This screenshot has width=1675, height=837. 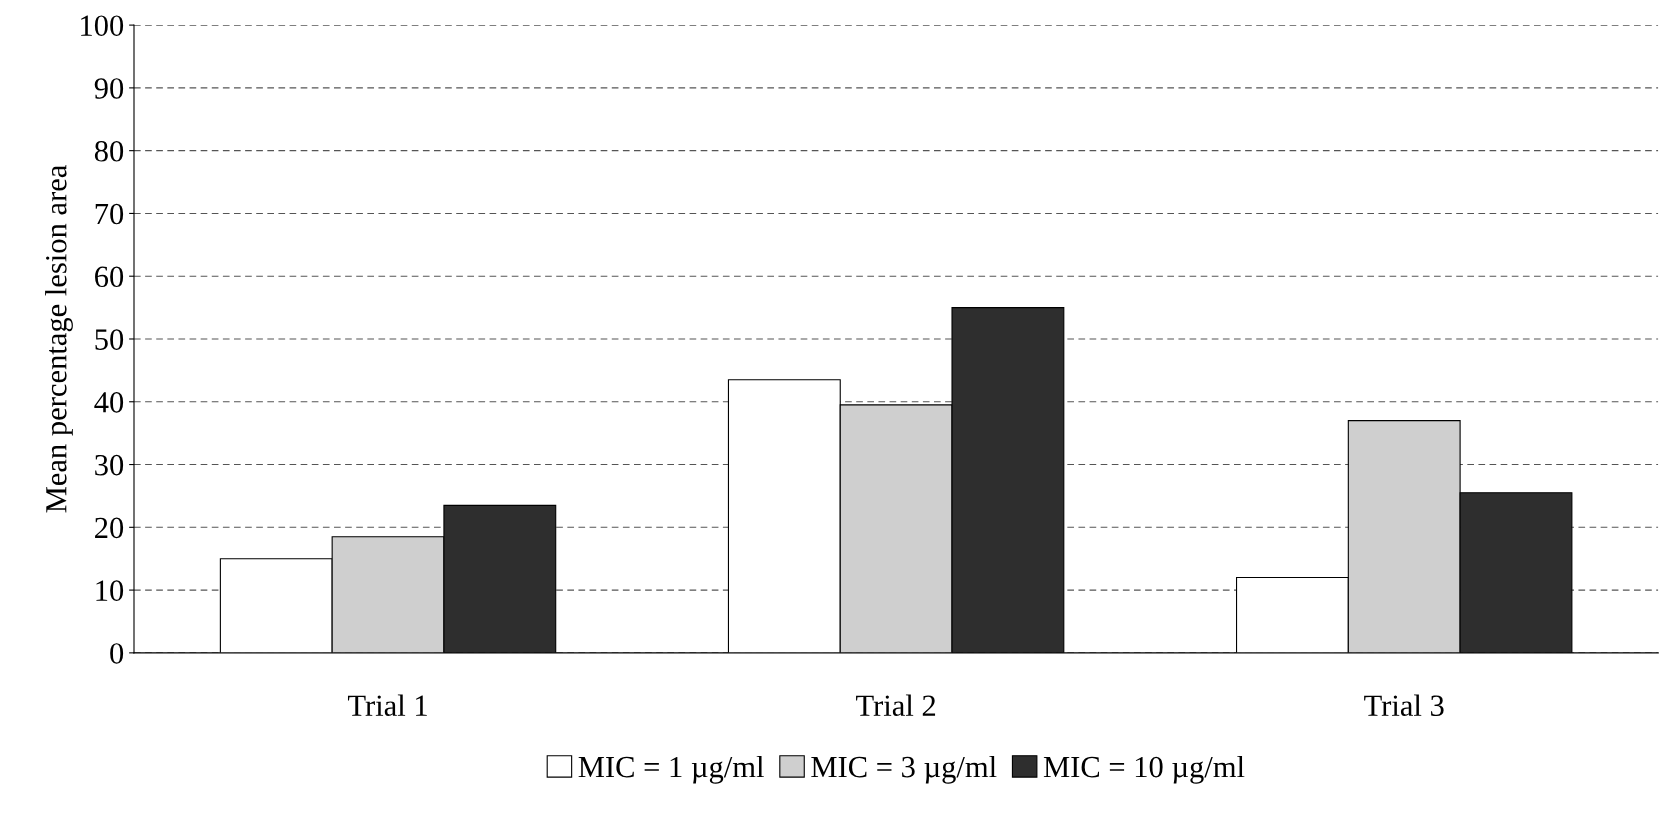 I want to click on y-tick-label: 10, so click(x=110, y=590).